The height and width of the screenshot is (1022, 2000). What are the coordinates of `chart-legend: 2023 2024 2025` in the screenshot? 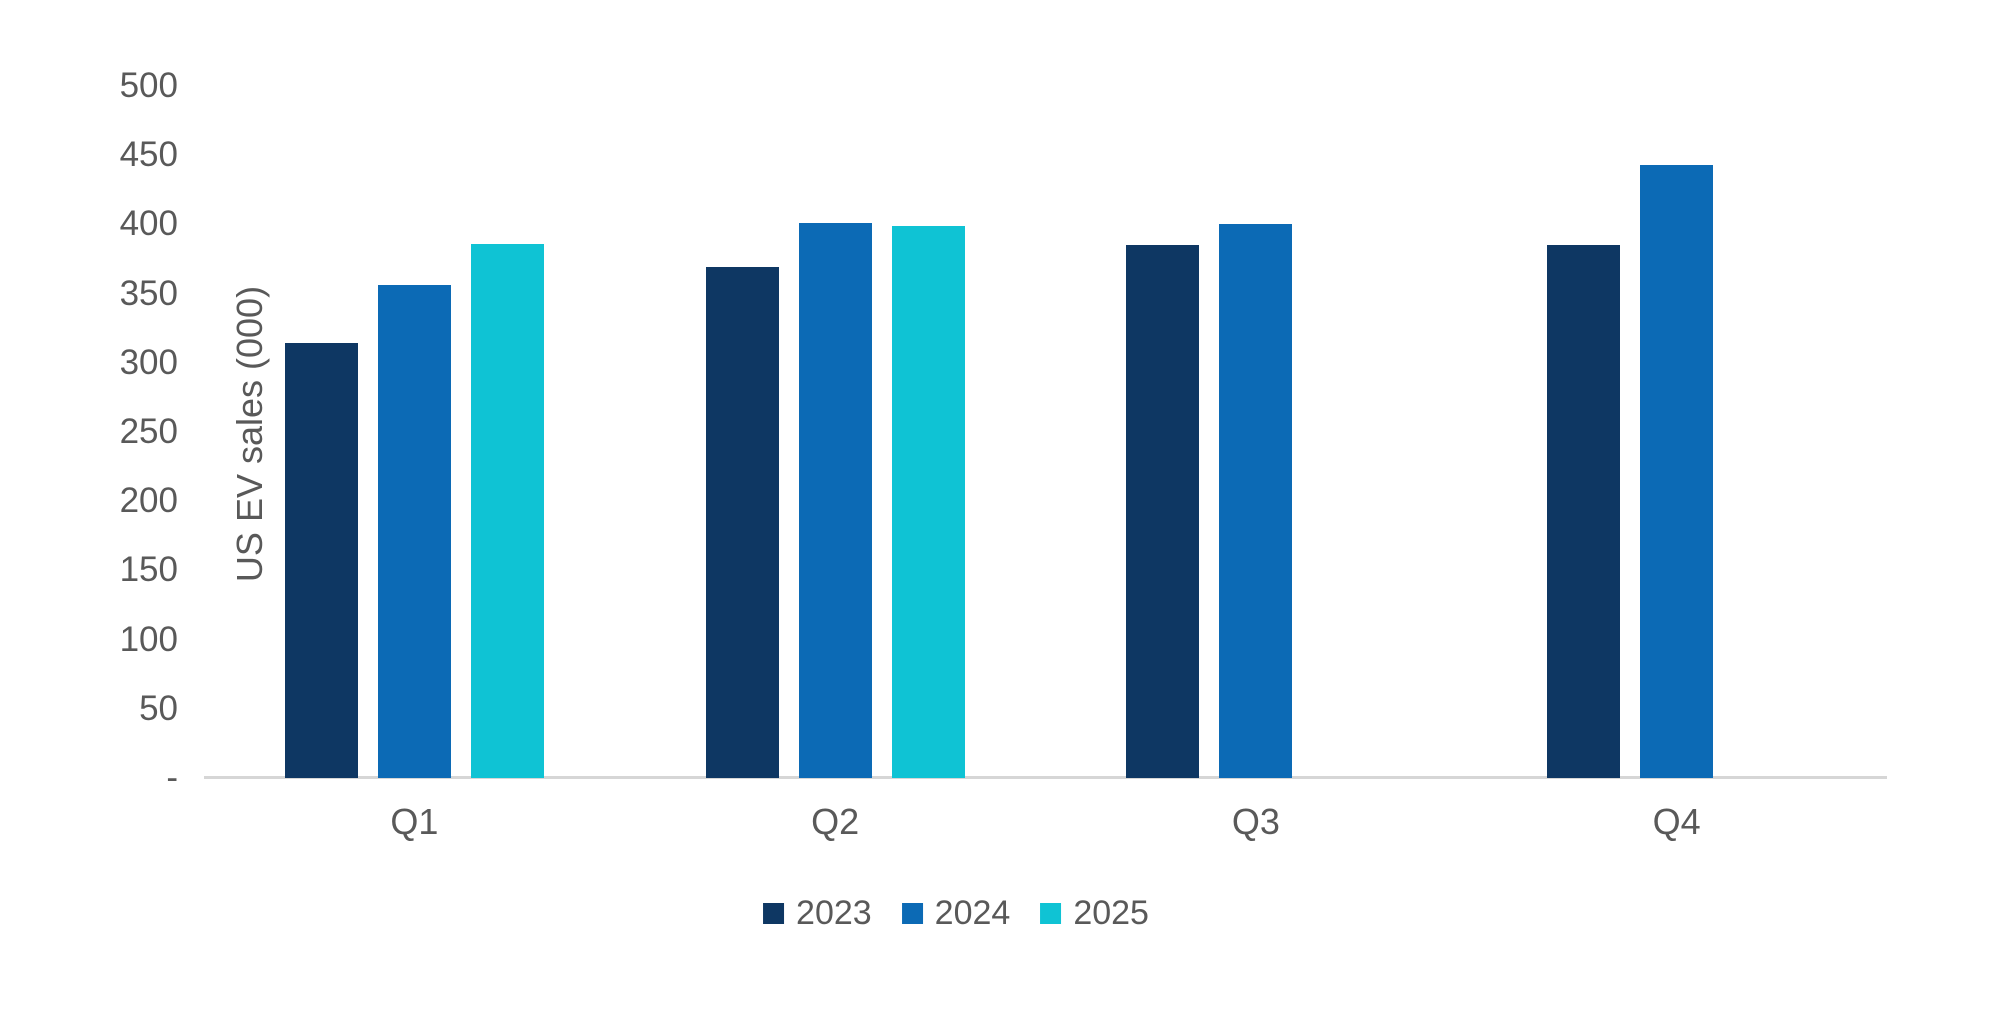 It's located at (956, 913).